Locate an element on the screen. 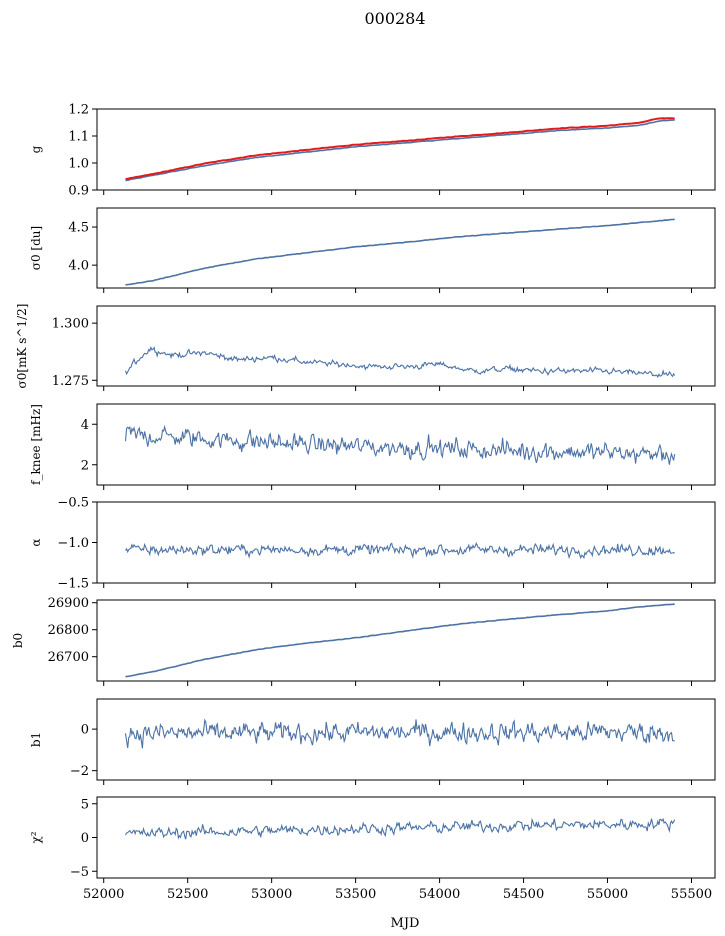  panel-3: 2 4 f_knee [mHz] is located at coordinates (372, 446).